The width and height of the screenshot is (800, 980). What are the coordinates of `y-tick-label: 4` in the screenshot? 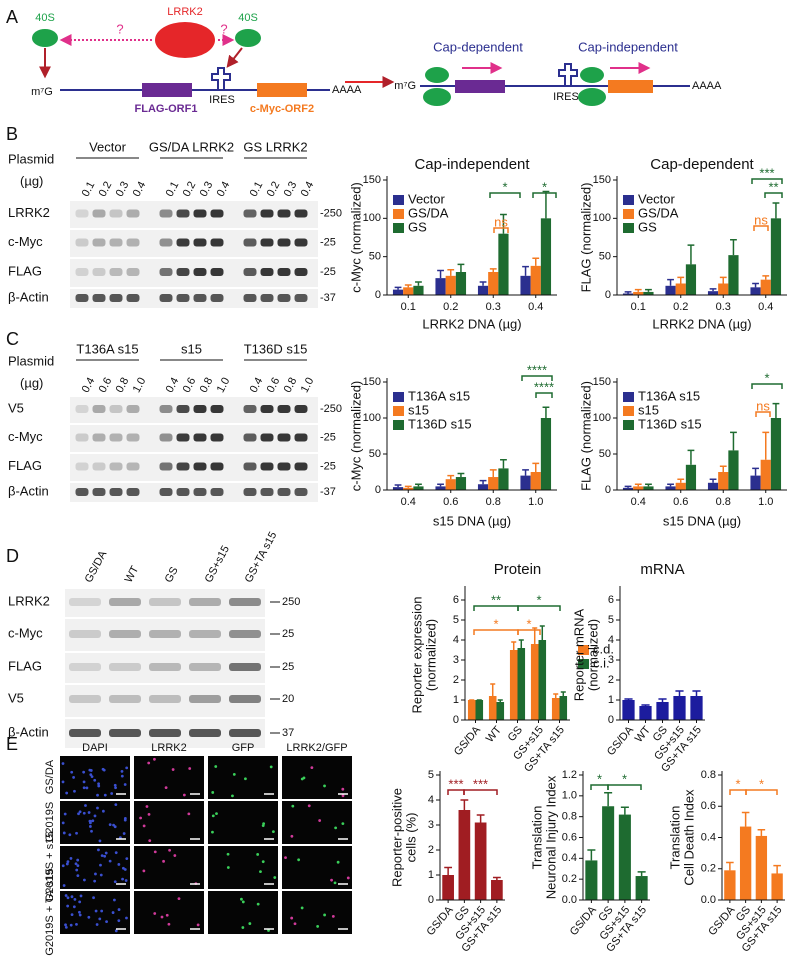 It's located at (431, 800).